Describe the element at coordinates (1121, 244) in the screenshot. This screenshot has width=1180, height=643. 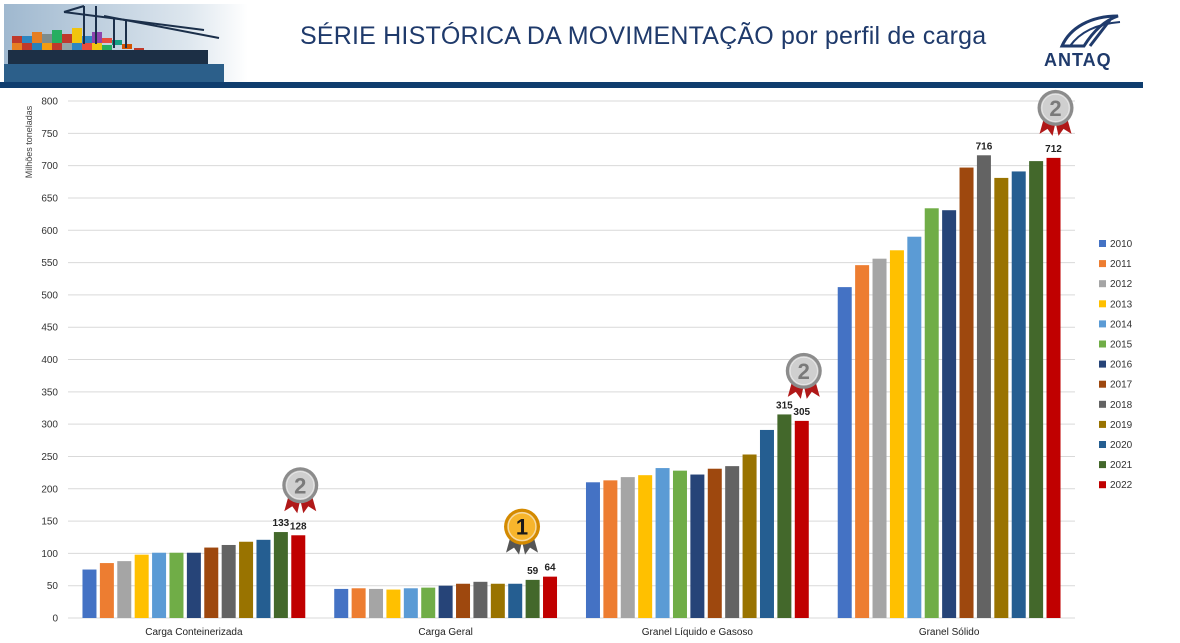
I see `legend-label: 2010` at that location.